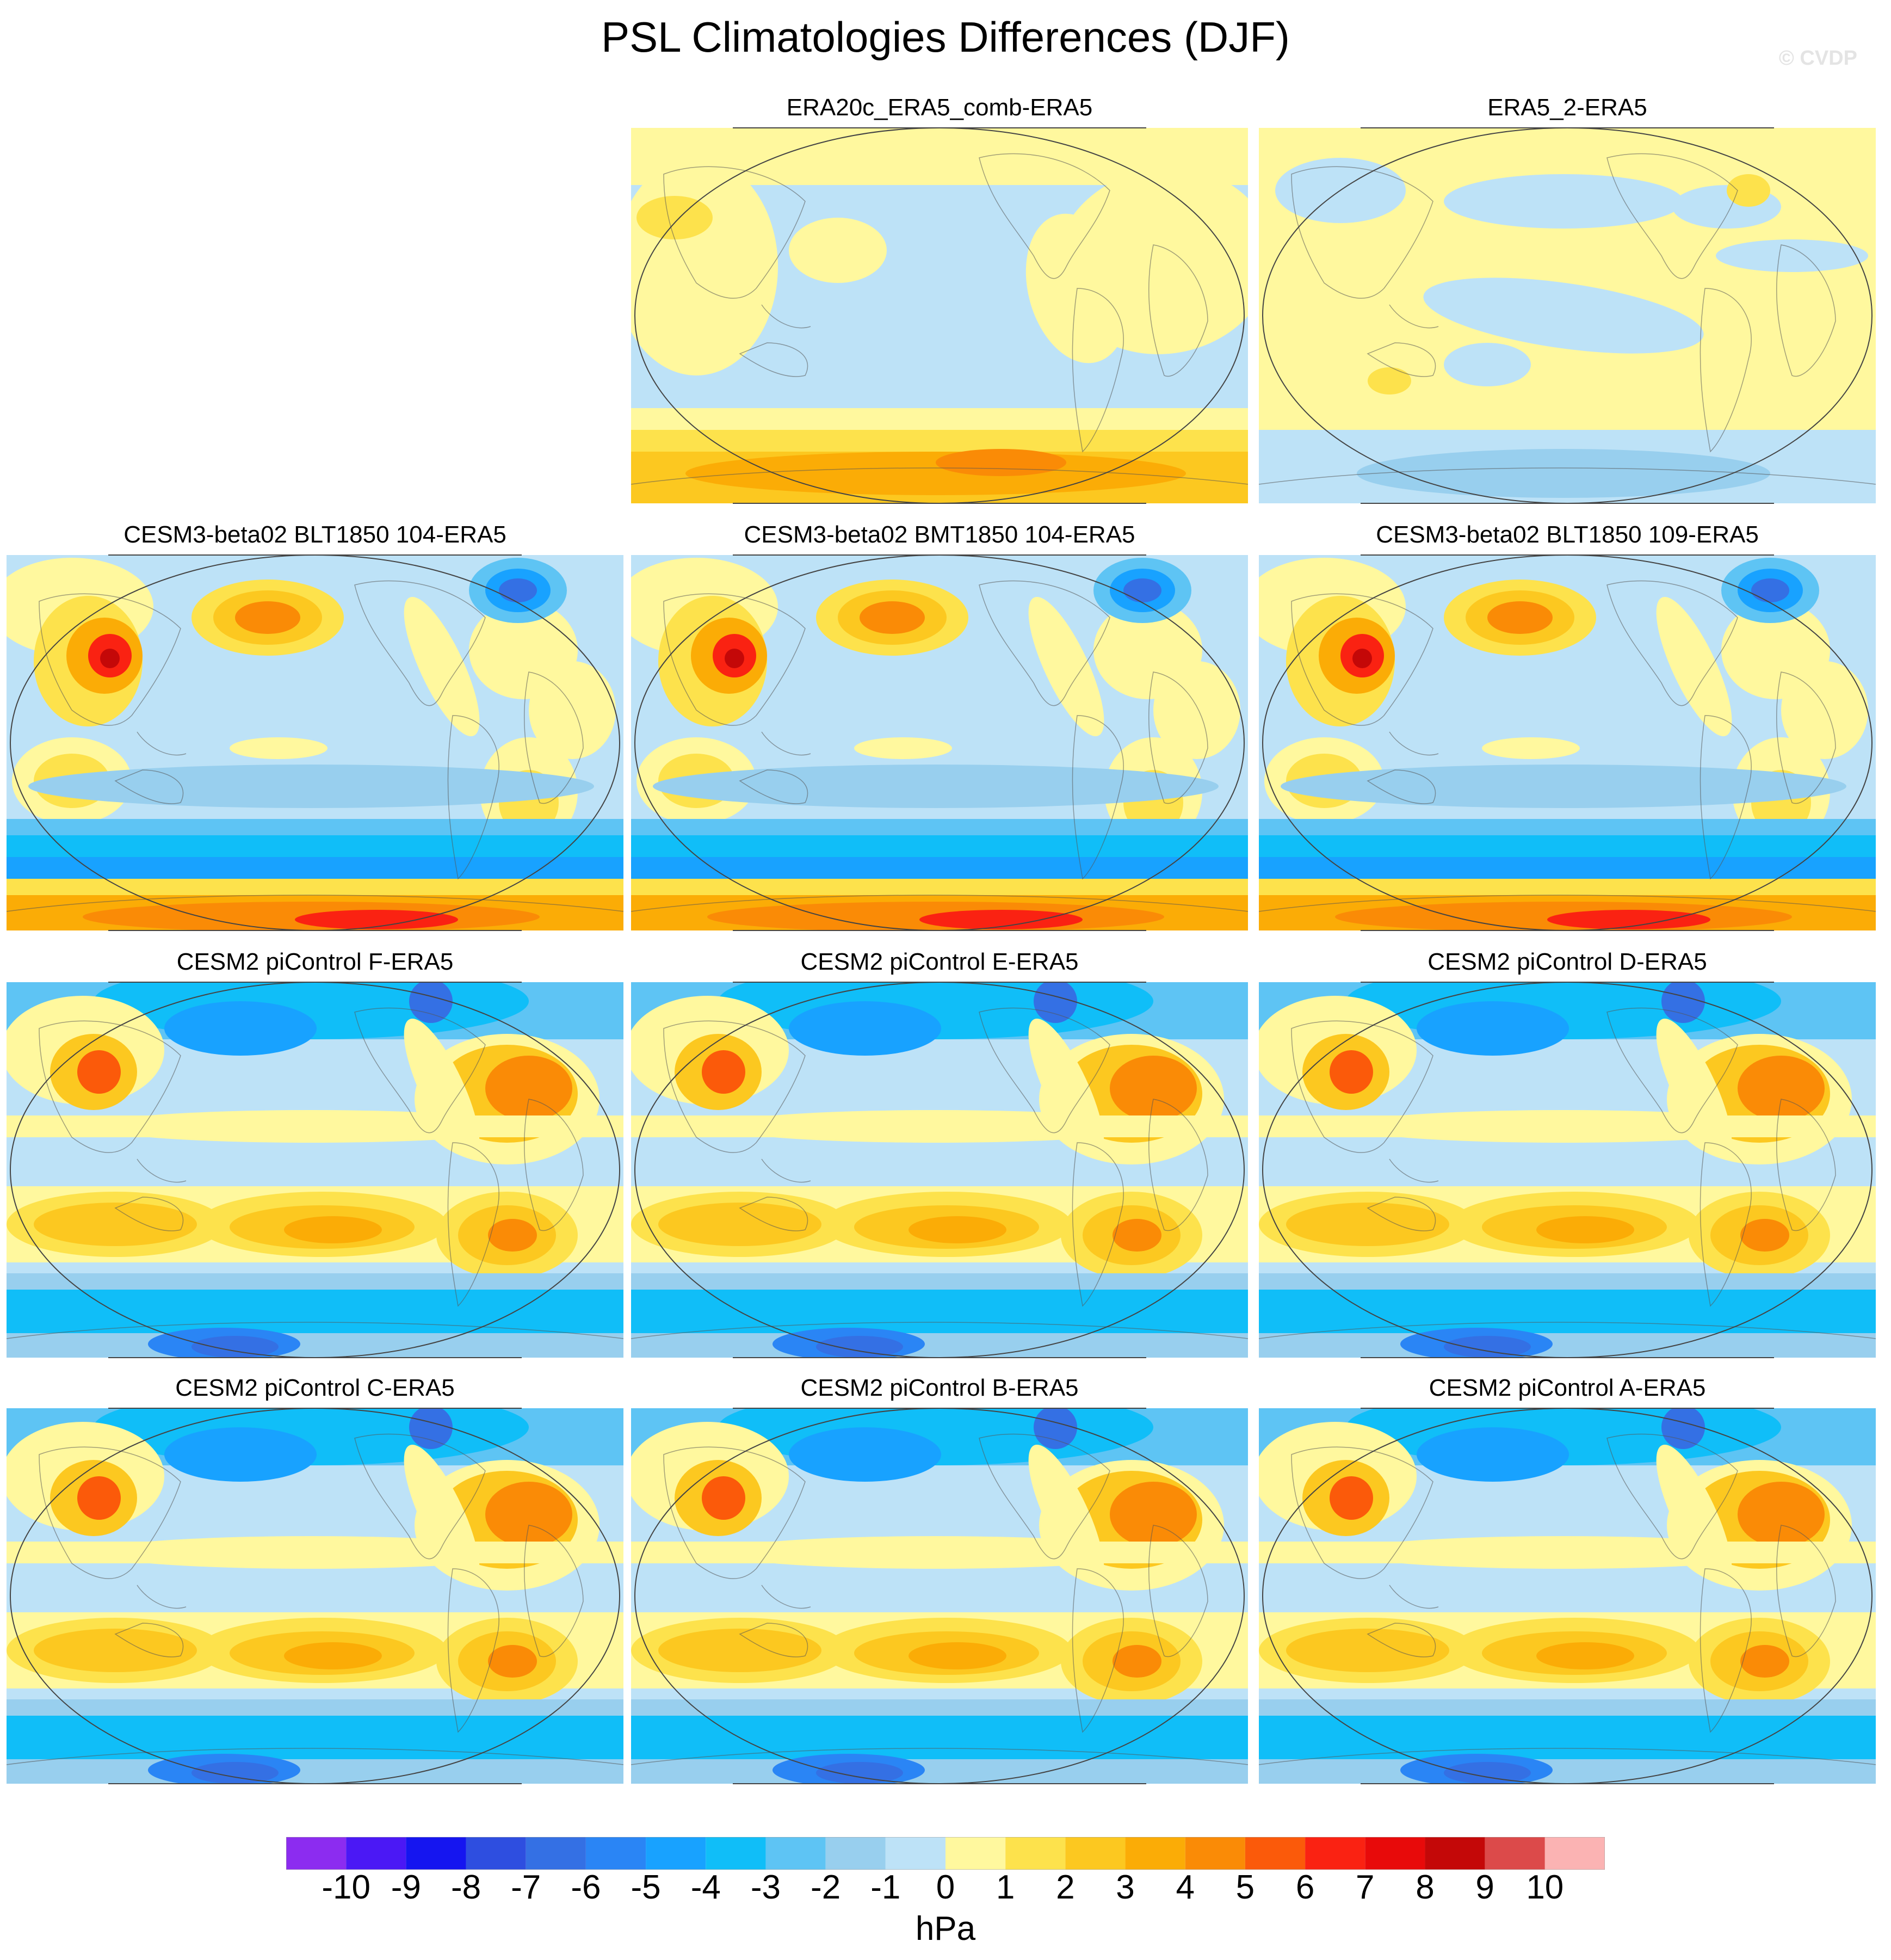 The height and width of the screenshot is (1960, 1891). I want to click on colorbar-tick-label: 7, so click(1365, 1887).